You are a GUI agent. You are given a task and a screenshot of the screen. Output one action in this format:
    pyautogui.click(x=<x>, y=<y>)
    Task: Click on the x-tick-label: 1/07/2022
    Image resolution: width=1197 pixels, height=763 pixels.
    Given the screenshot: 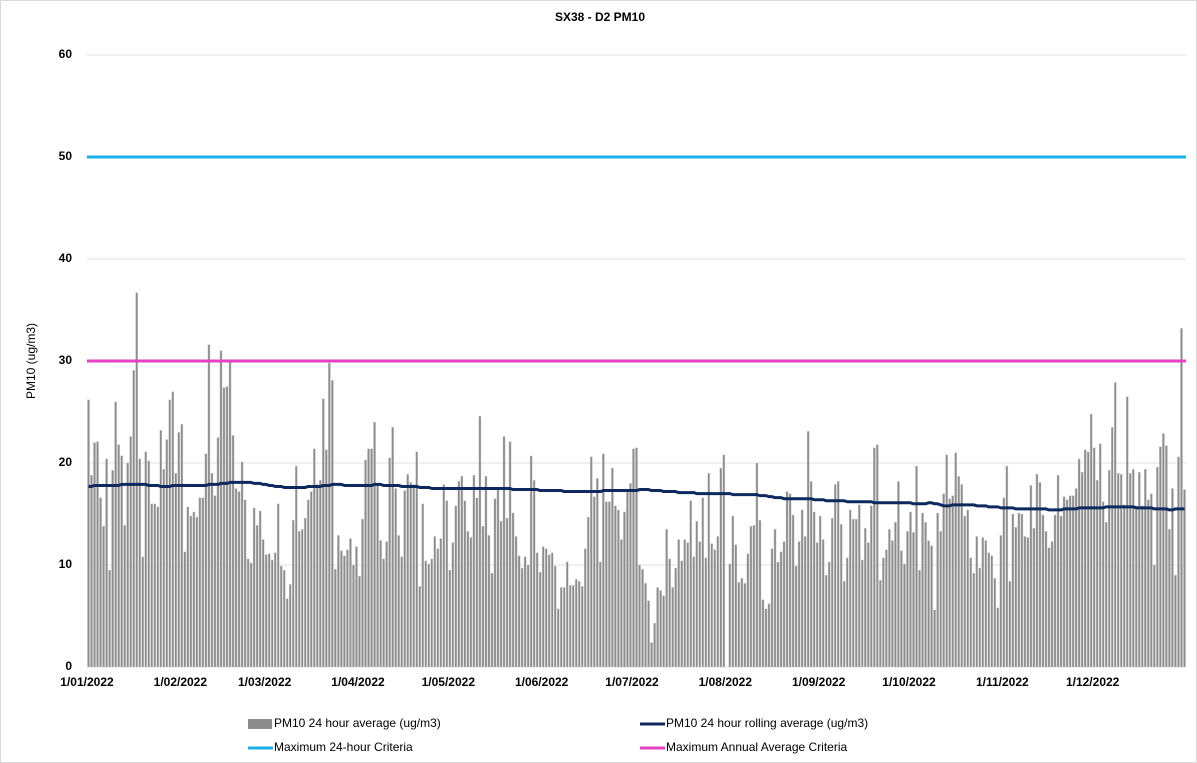 What is the action you would take?
    pyautogui.click(x=632, y=682)
    